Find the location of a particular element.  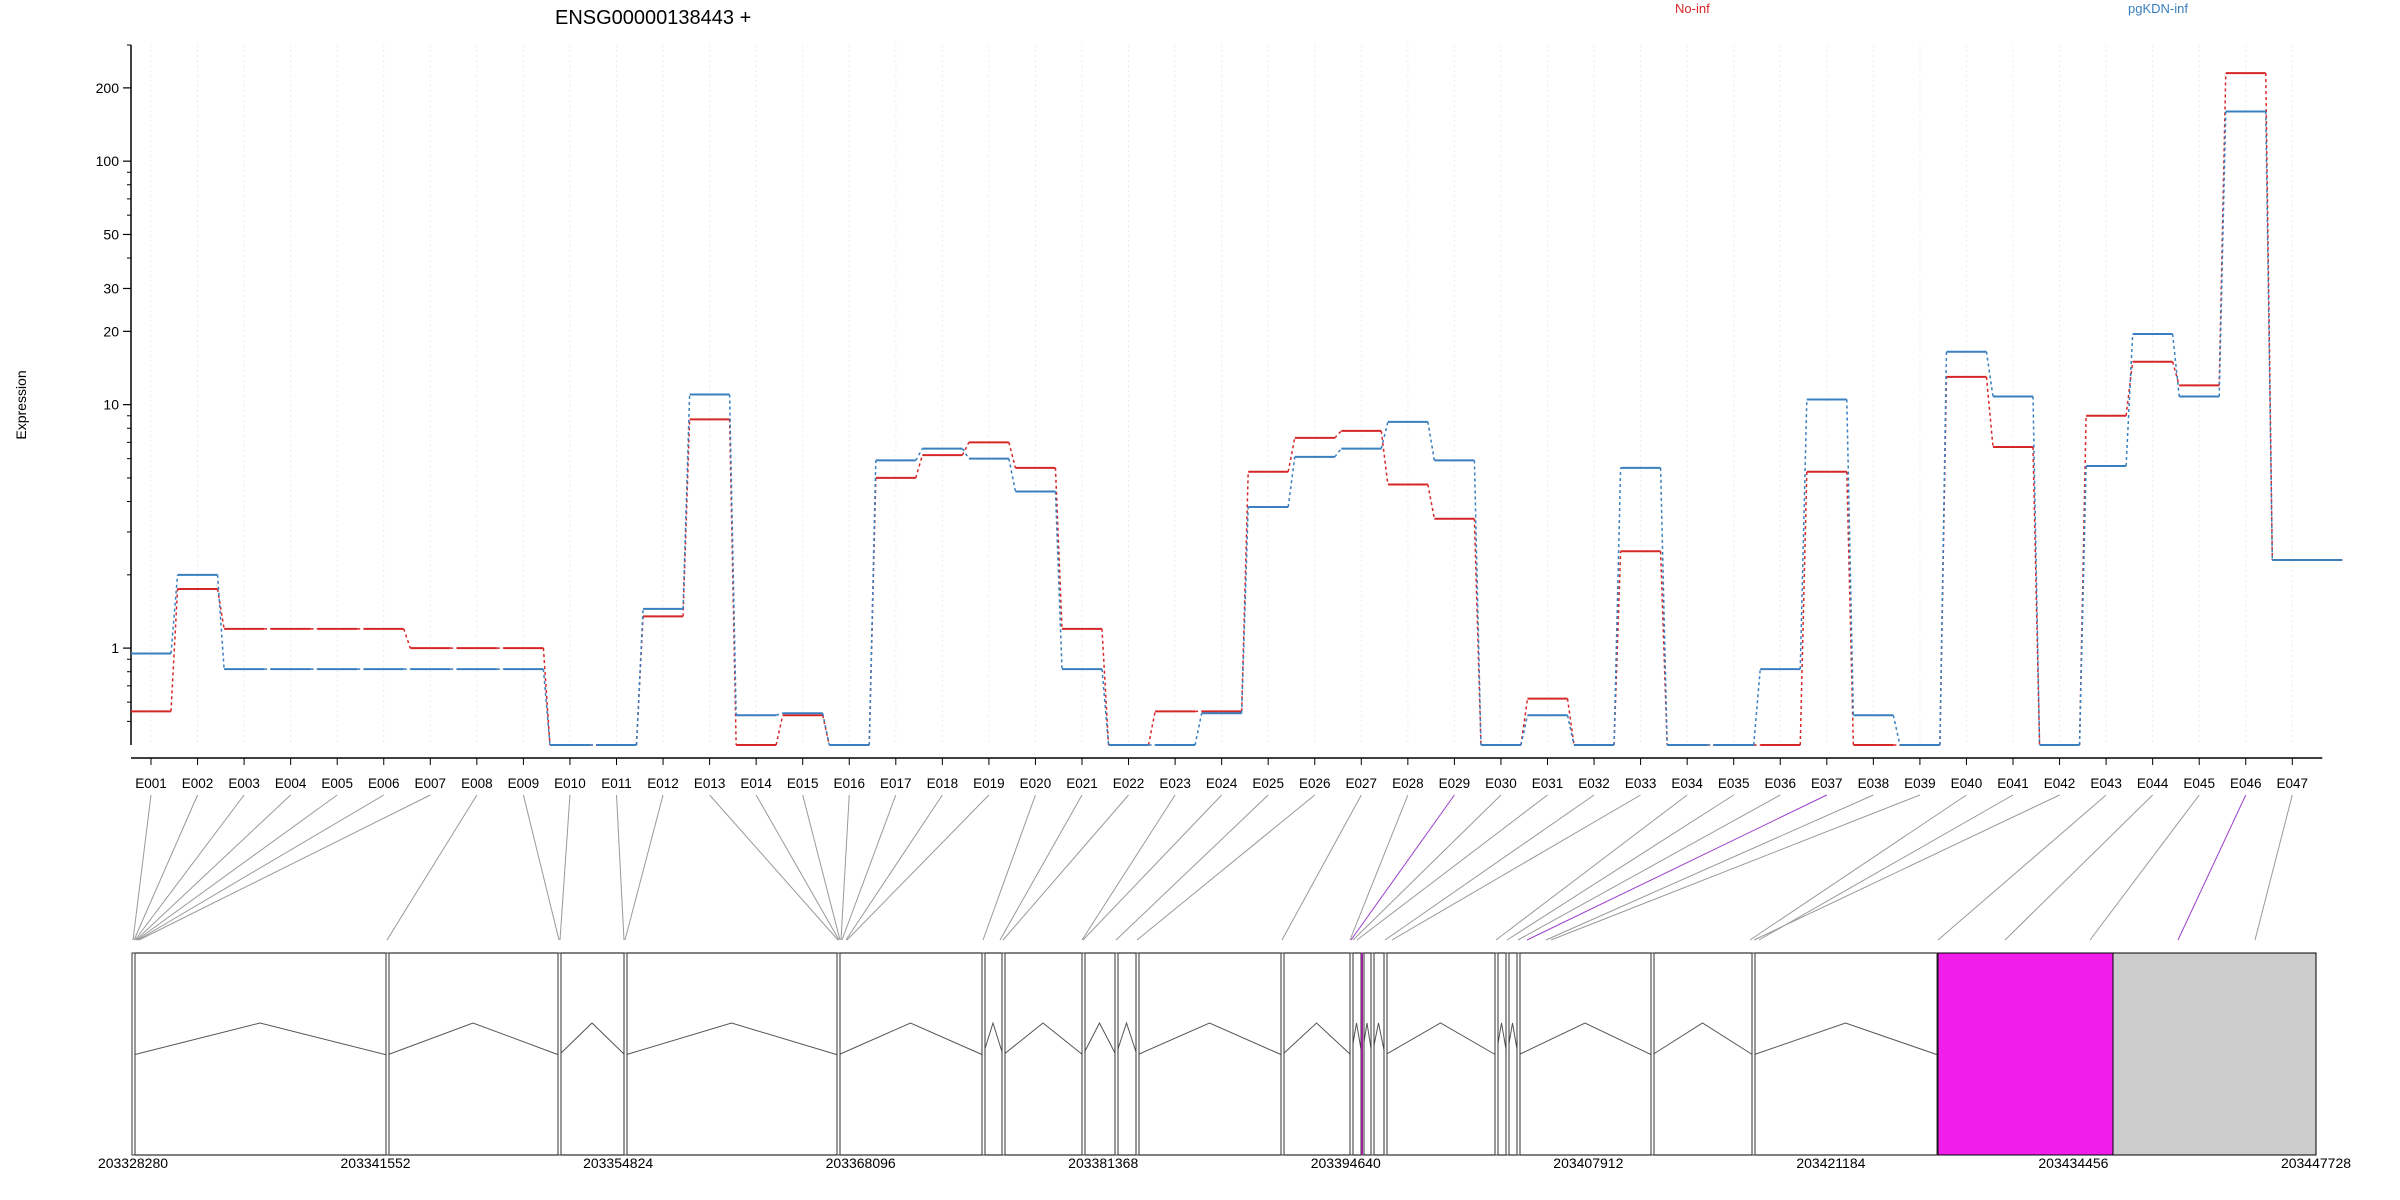

x-tick-label: E013 is located at coordinates (710, 783).